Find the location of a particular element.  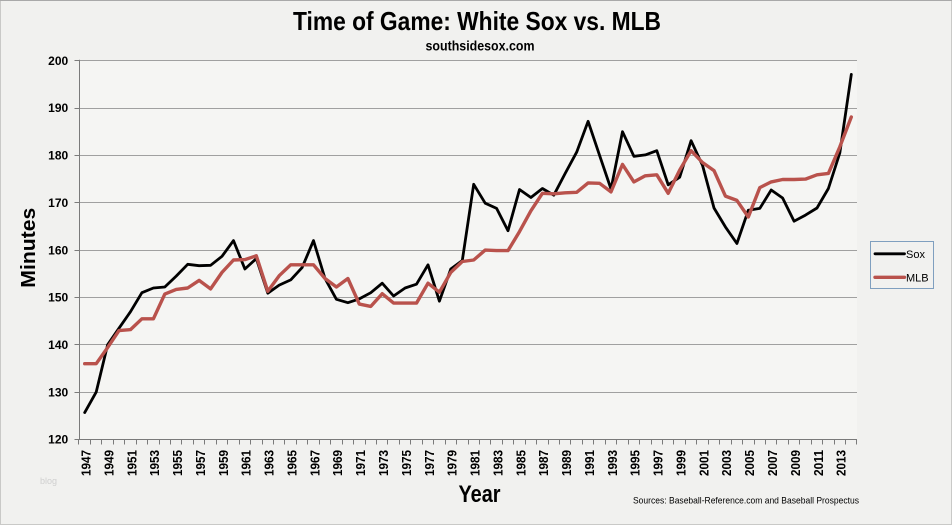

svg-text: 1957 is located at coordinates (201, 463).